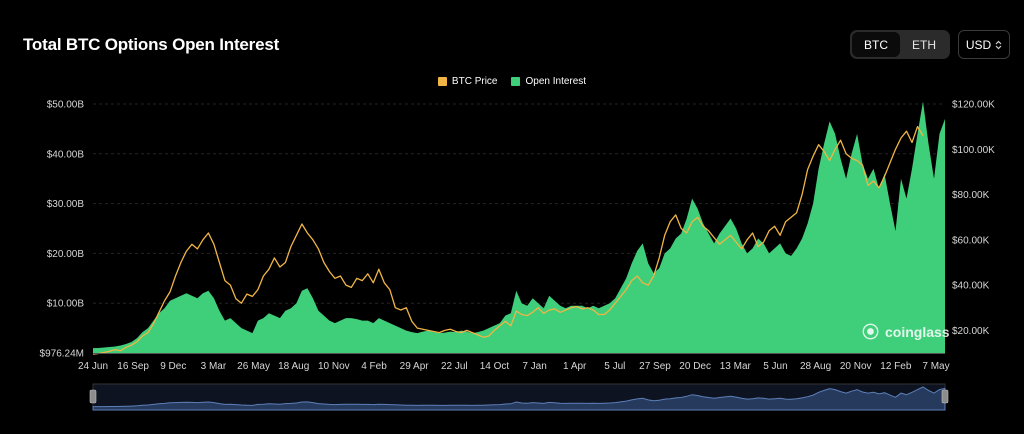  Describe the element at coordinates (214, 366) in the screenshot. I see `x-tick-label: 3 Mar` at that location.